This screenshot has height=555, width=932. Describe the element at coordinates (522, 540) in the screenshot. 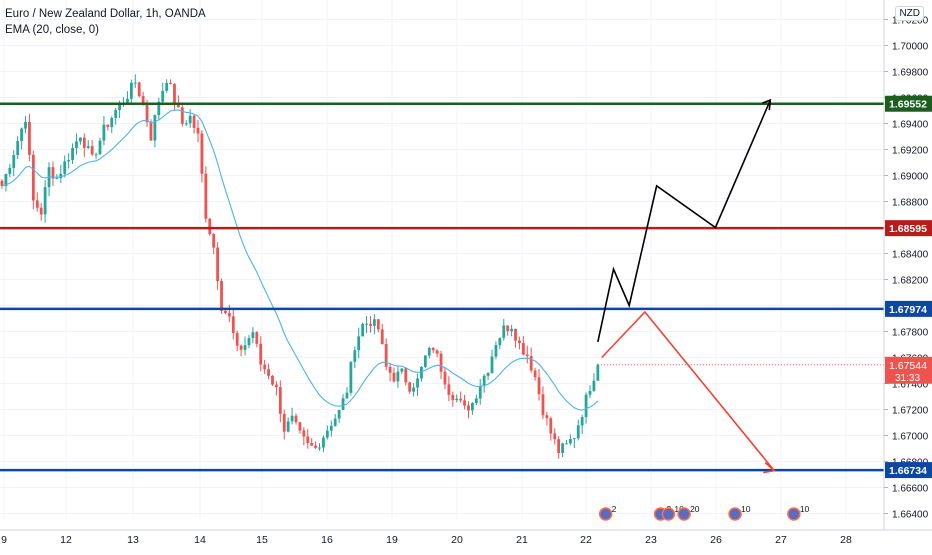

I see `time-tick-label: 21` at that location.